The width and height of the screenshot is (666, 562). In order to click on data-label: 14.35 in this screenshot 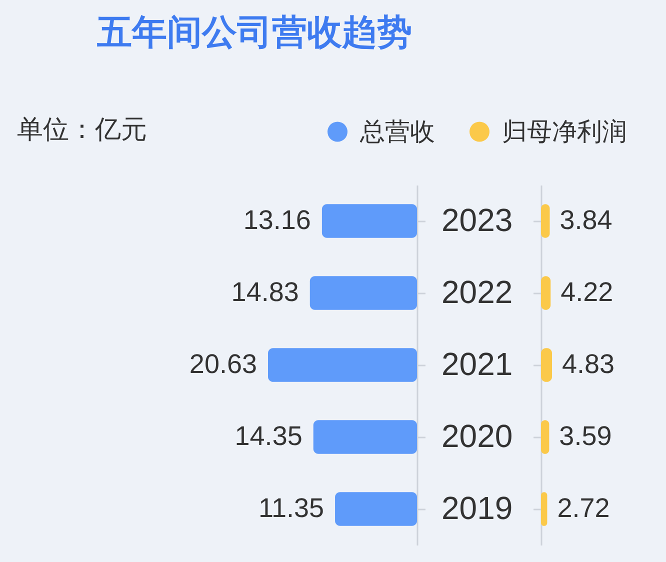, I will do `click(268, 436)`.